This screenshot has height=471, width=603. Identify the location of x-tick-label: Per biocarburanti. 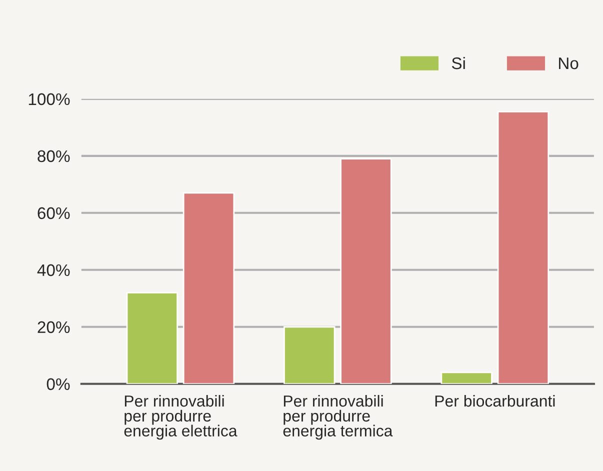
(495, 400).